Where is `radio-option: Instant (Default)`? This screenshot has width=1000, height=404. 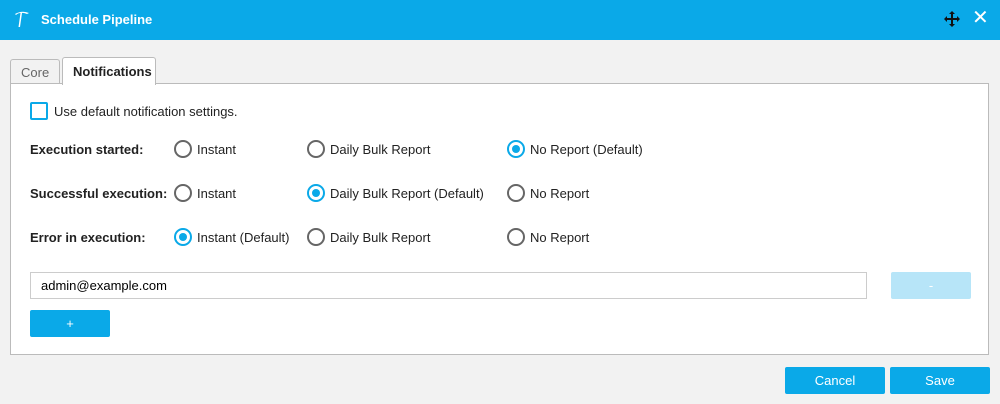
radio-option: Instant (Default) is located at coordinates (232, 237).